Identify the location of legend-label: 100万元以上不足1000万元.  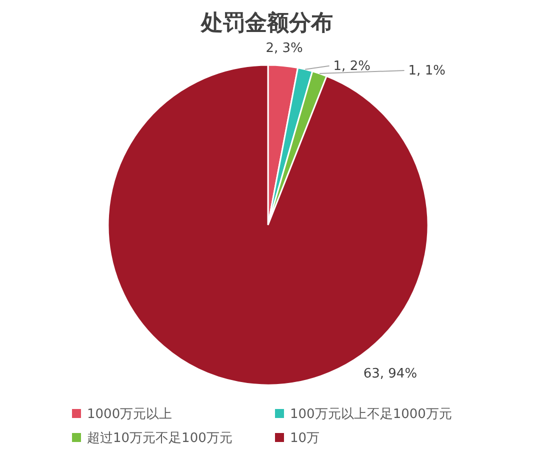
(371, 414).